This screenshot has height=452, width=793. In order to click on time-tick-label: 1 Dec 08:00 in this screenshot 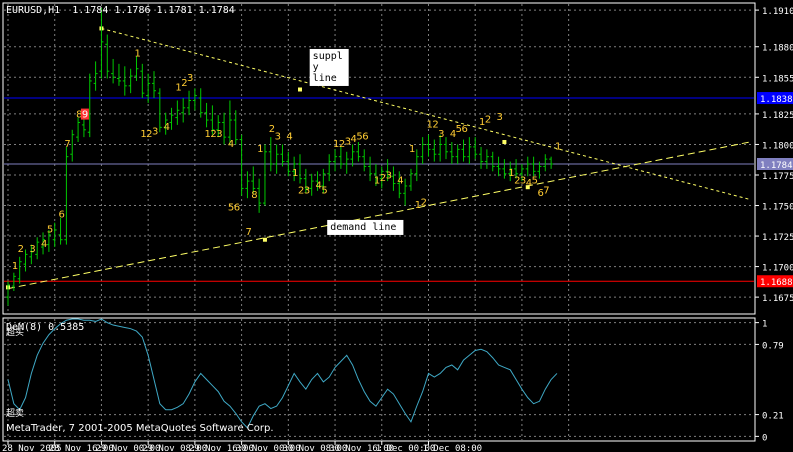, I will do `click(452, 448)`.